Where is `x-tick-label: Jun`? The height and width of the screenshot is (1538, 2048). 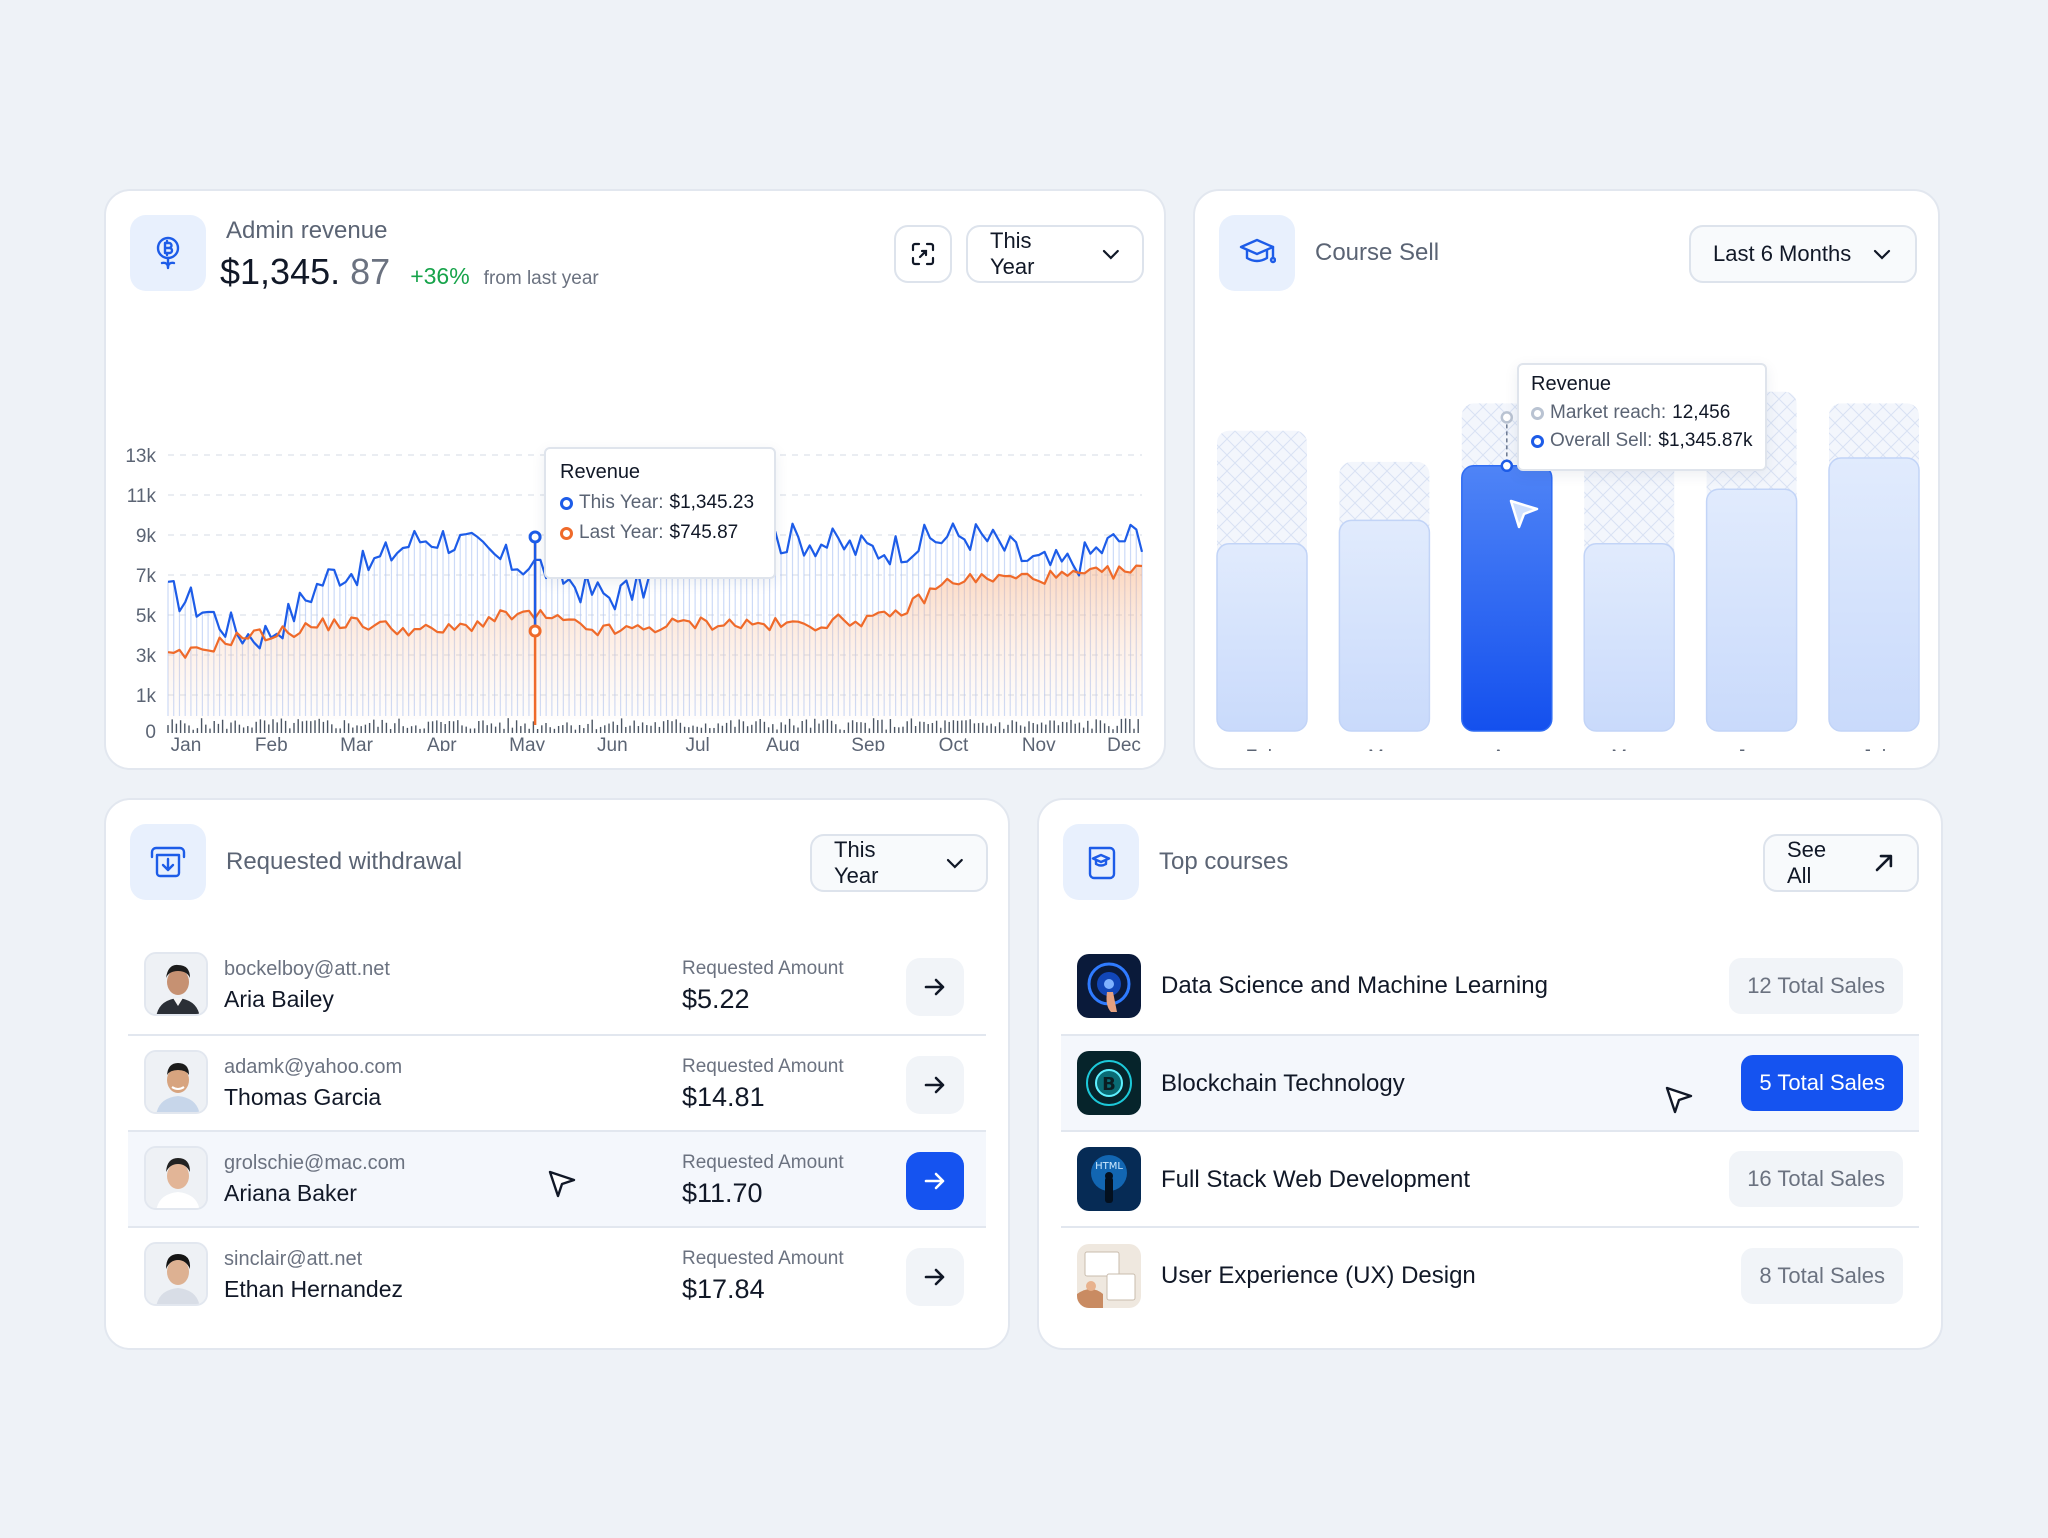 x-tick-label: Jun is located at coordinates (612, 743).